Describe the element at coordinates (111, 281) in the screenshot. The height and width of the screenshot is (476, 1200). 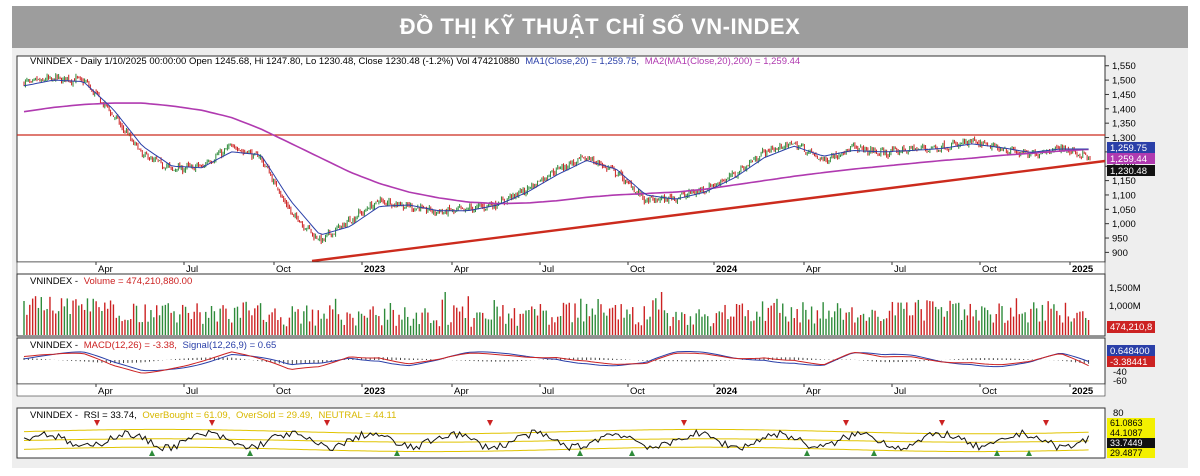
I see `volume-caption: VNINDEX - Volume = 474,210,880.00` at that location.